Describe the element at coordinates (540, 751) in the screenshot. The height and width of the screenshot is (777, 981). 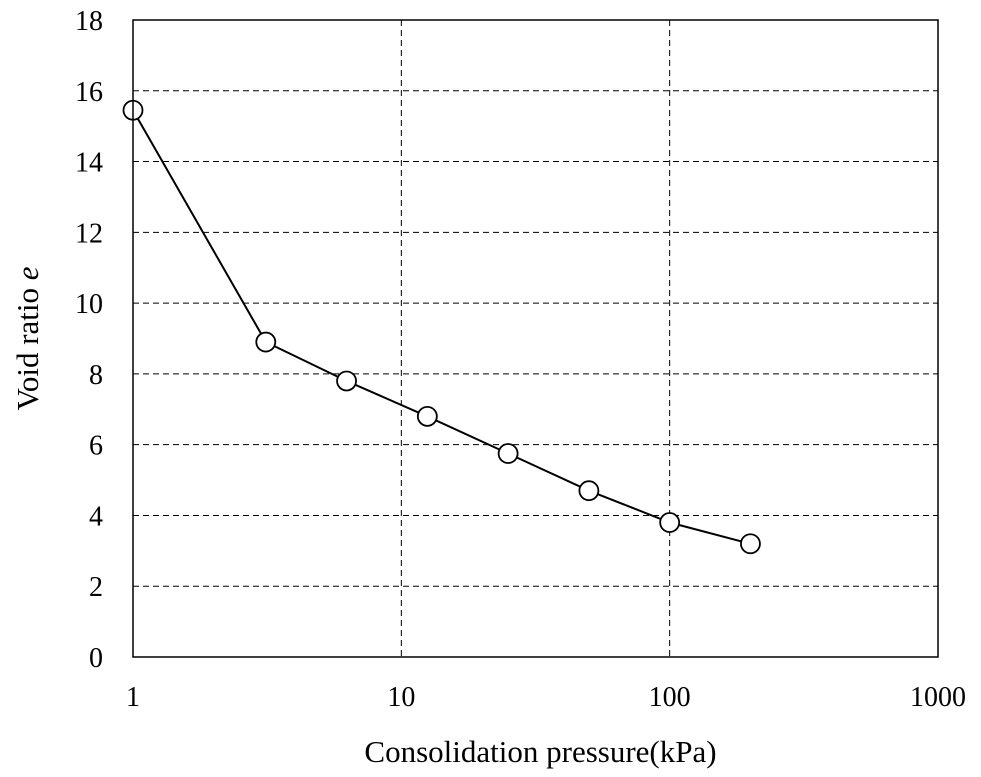
I see `x-axis-title: Consolidation pressure(kPa)` at that location.